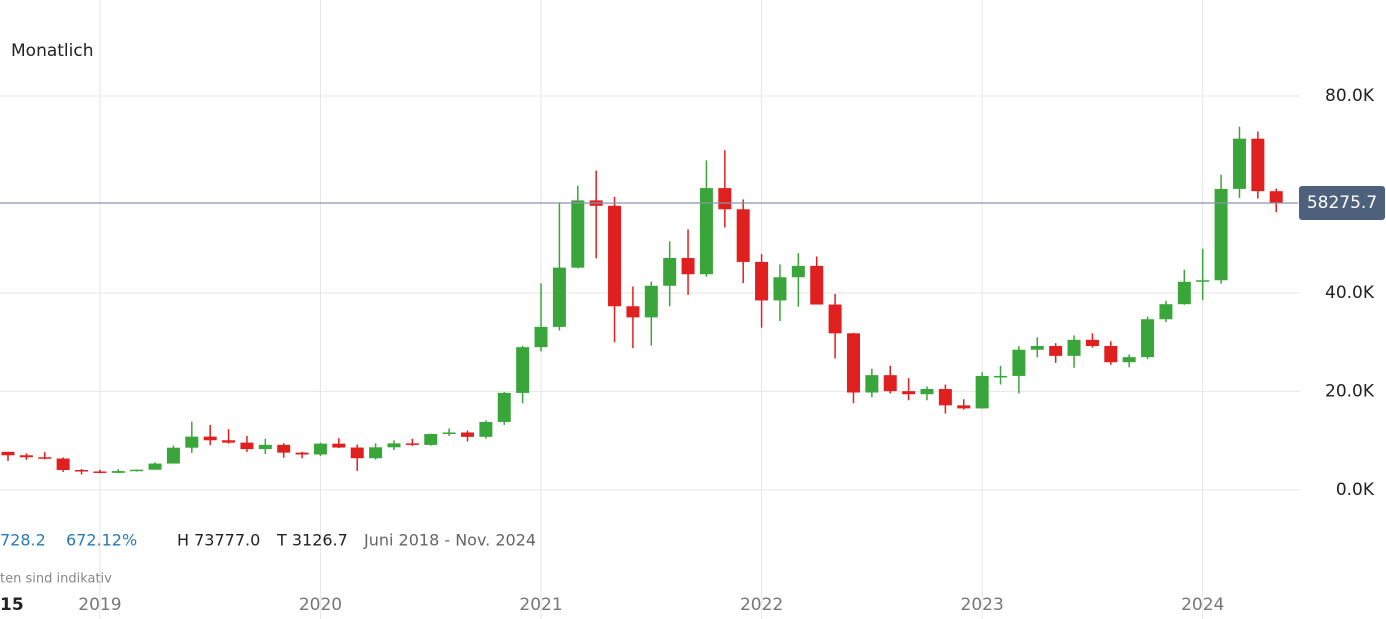  What do you see at coordinates (101, 540) in the screenshot?
I see `stat: 672.12%` at bounding box center [101, 540].